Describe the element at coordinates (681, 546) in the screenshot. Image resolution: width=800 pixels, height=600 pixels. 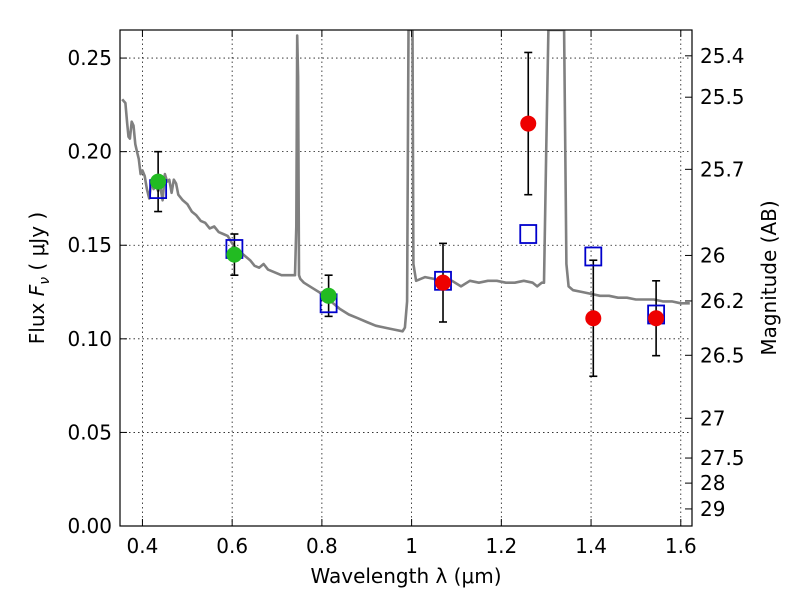
I see `x-tick-label: 1.6` at that location.